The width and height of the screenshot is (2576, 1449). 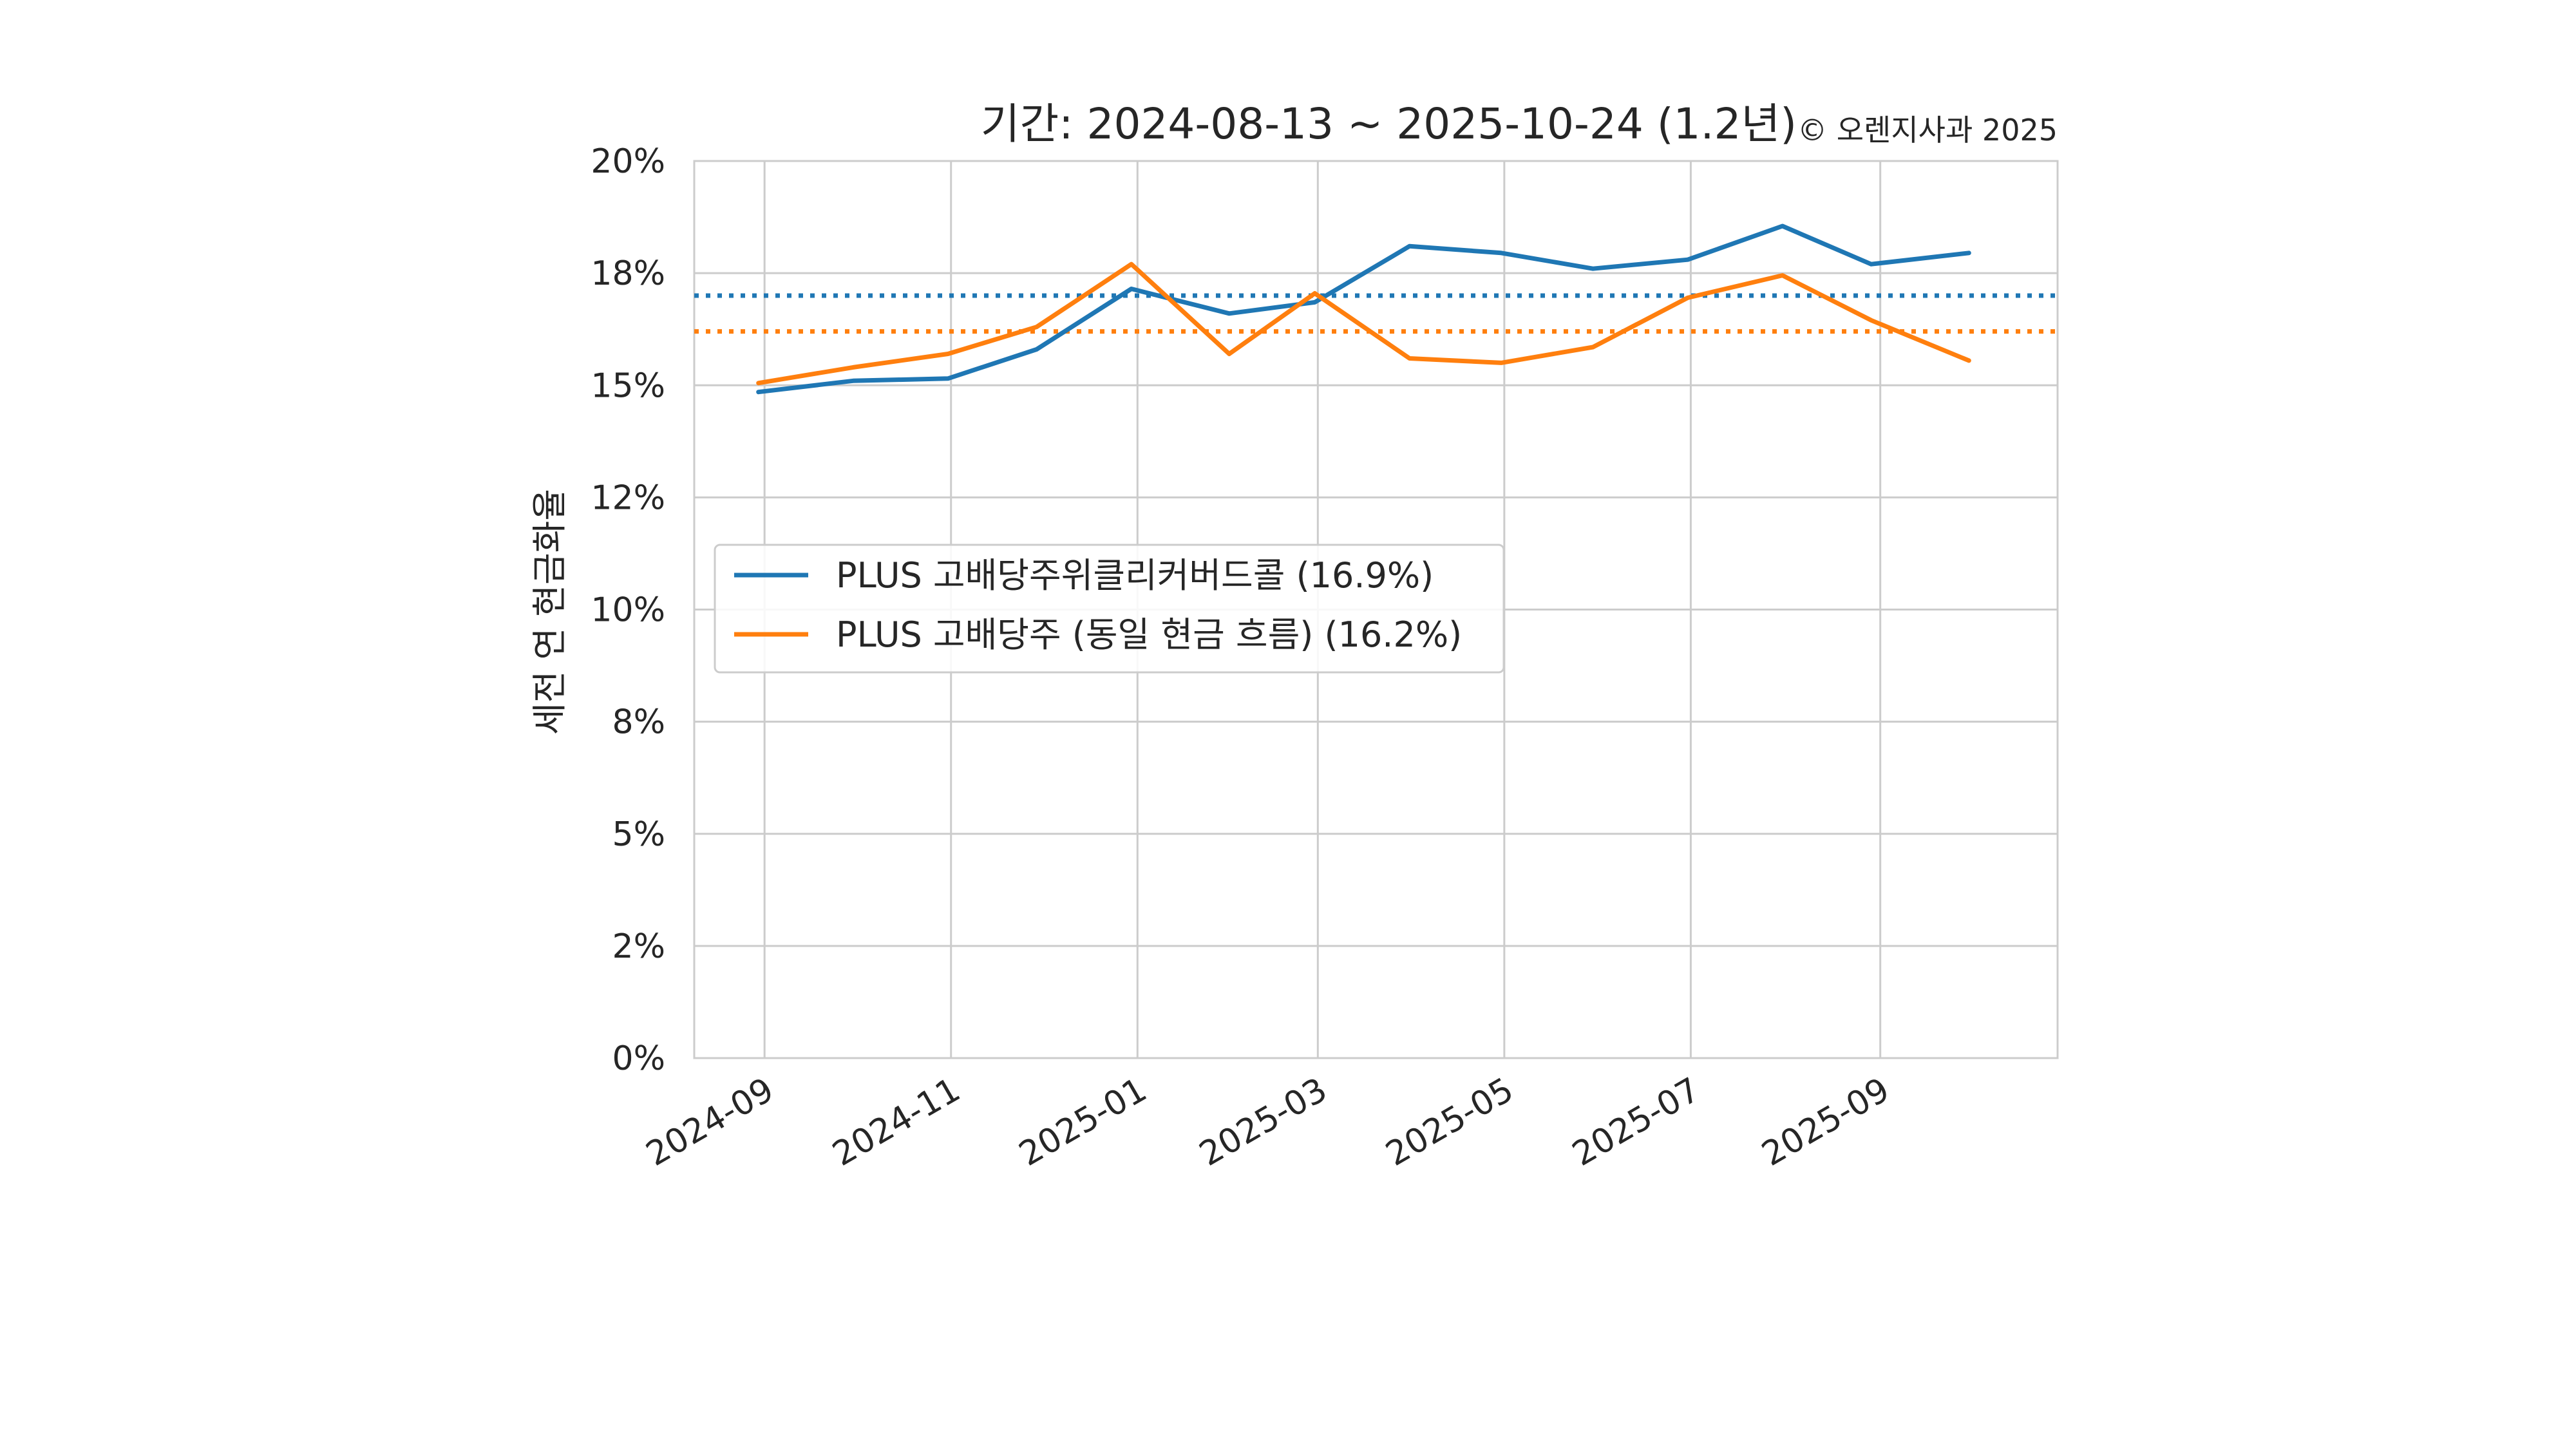 What do you see at coordinates (1149, 635) in the screenshot?
I see `legend-label-series-2: PLUS 고배당주 (동일 현금 흐름) (16.2%)` at bounding box center [1149, 635].